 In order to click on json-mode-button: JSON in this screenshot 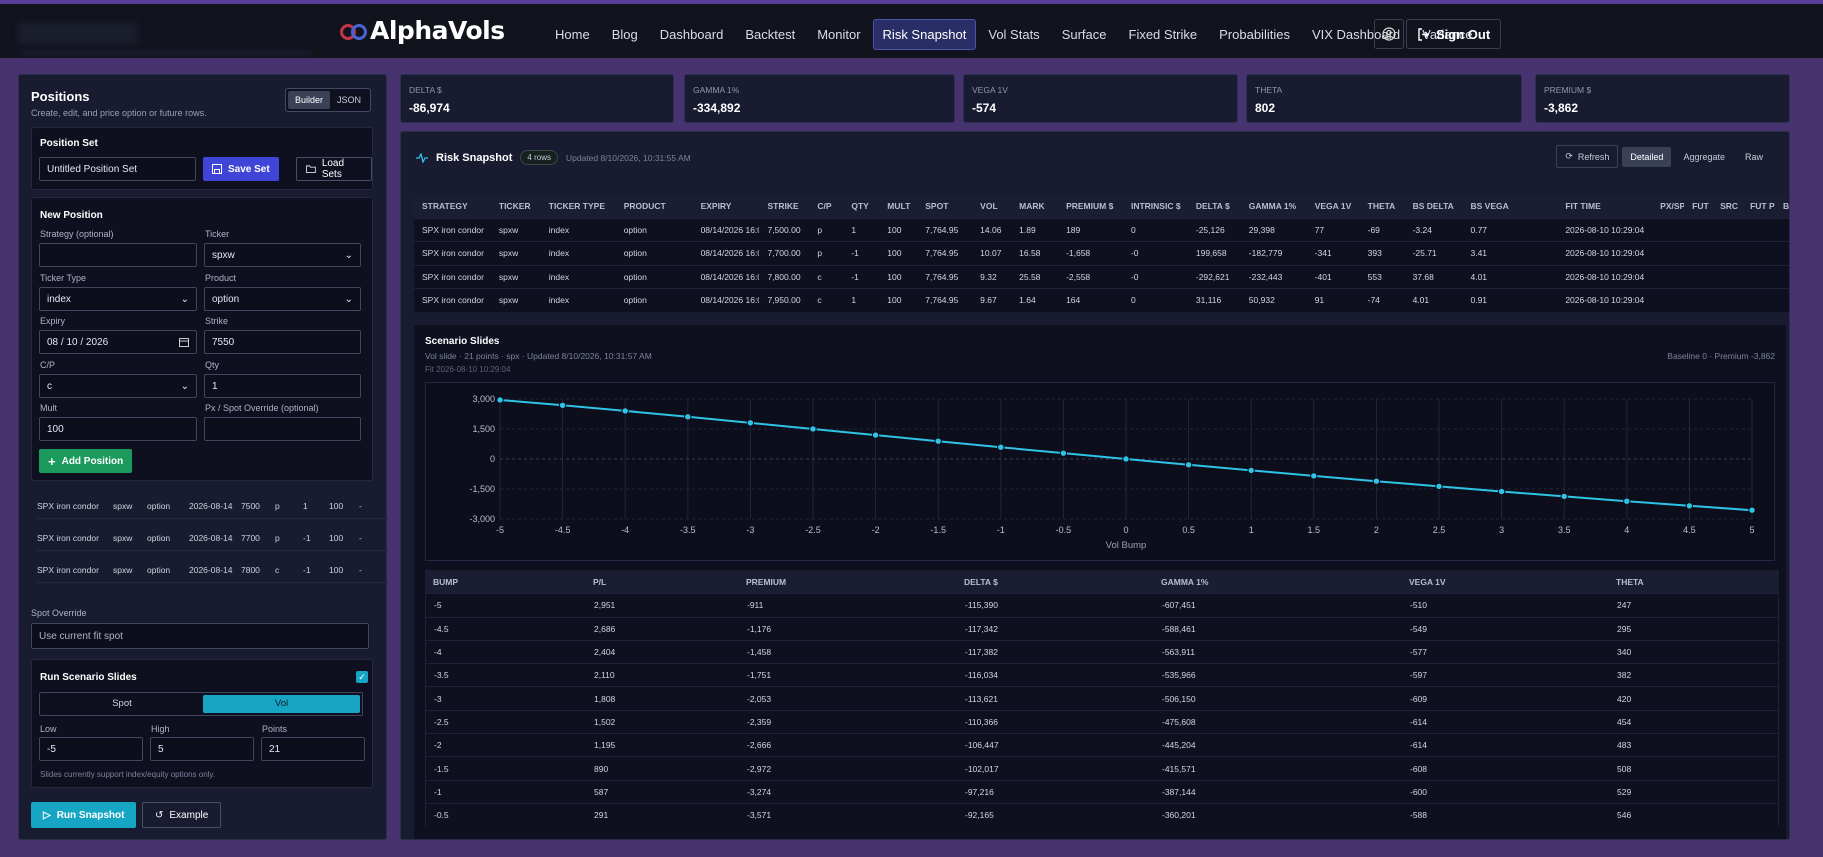, I will do `click(349, 100)`.